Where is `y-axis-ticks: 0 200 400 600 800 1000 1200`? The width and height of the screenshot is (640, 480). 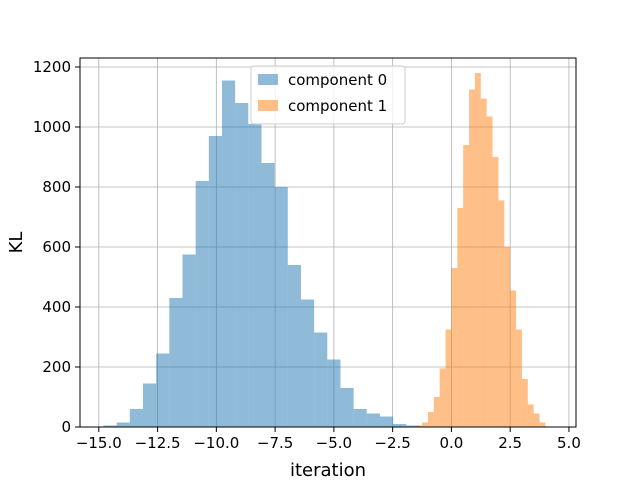 y-axis-ticks: 0 200 400 600 800 1000 1200 is located at coordinates (56, 247).